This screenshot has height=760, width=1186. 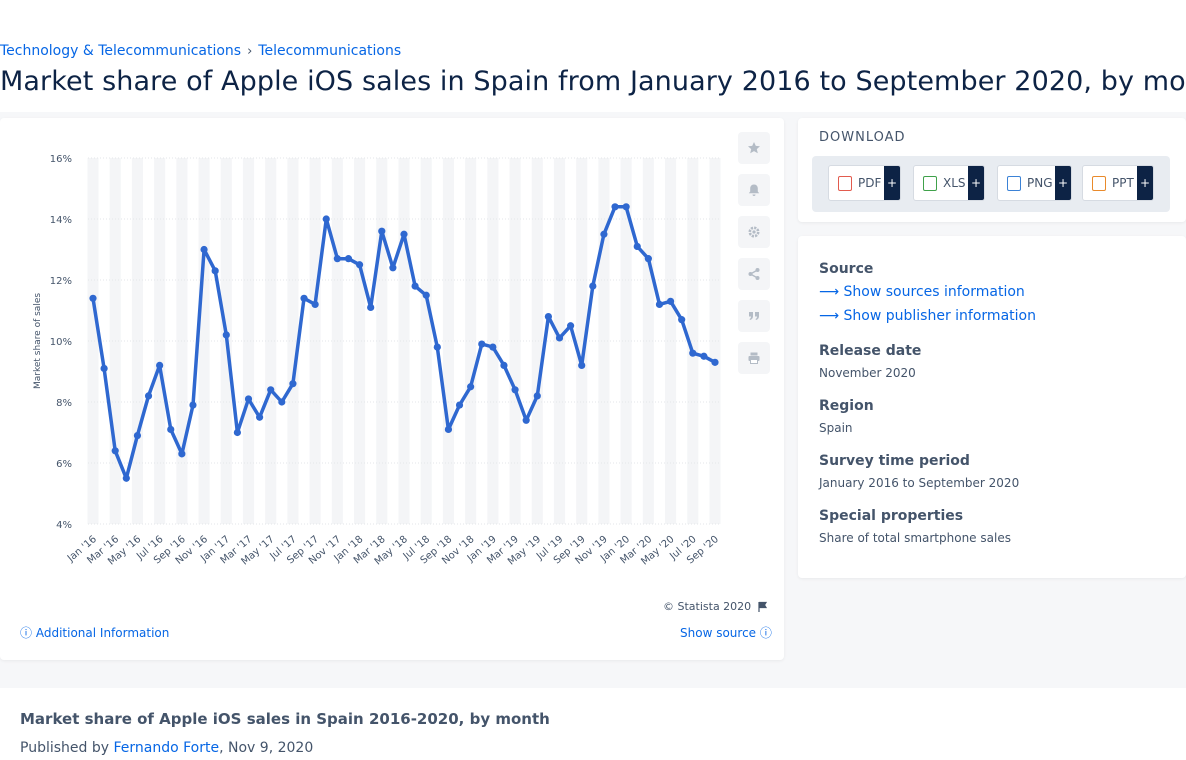 I want to click on download-xls-button: XLS +, so click(x=949, y=183).